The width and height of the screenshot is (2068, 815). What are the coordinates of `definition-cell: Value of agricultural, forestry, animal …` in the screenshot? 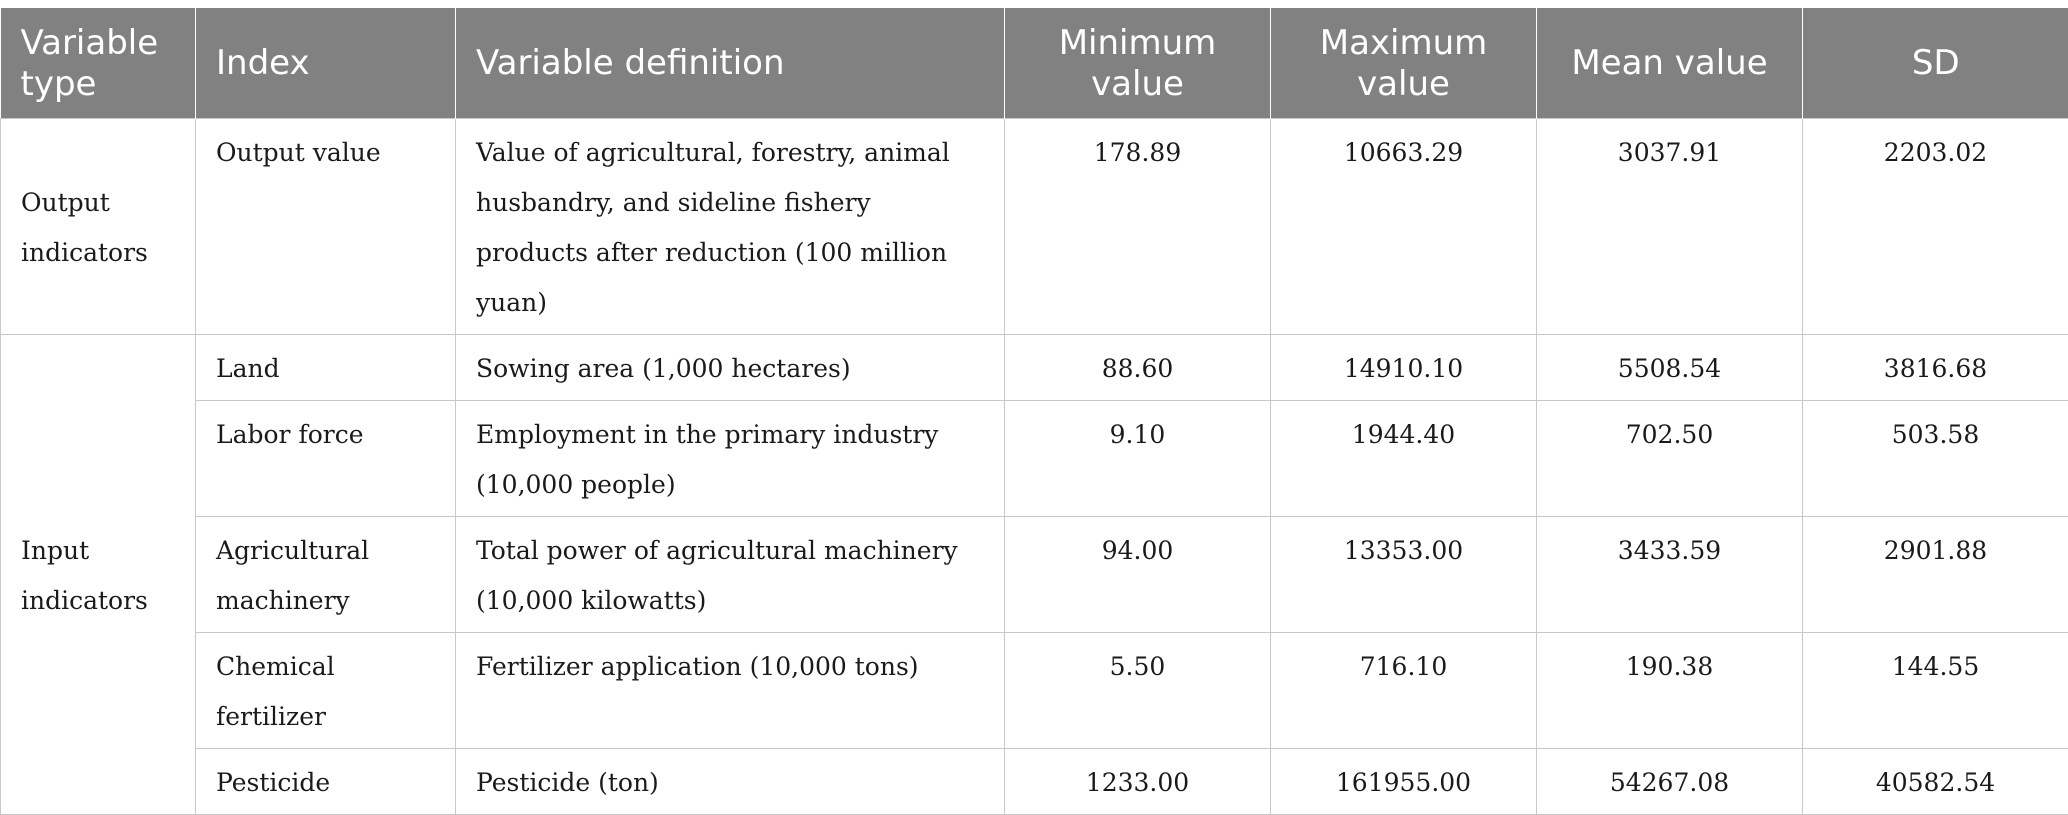 It's located at (730, 226).